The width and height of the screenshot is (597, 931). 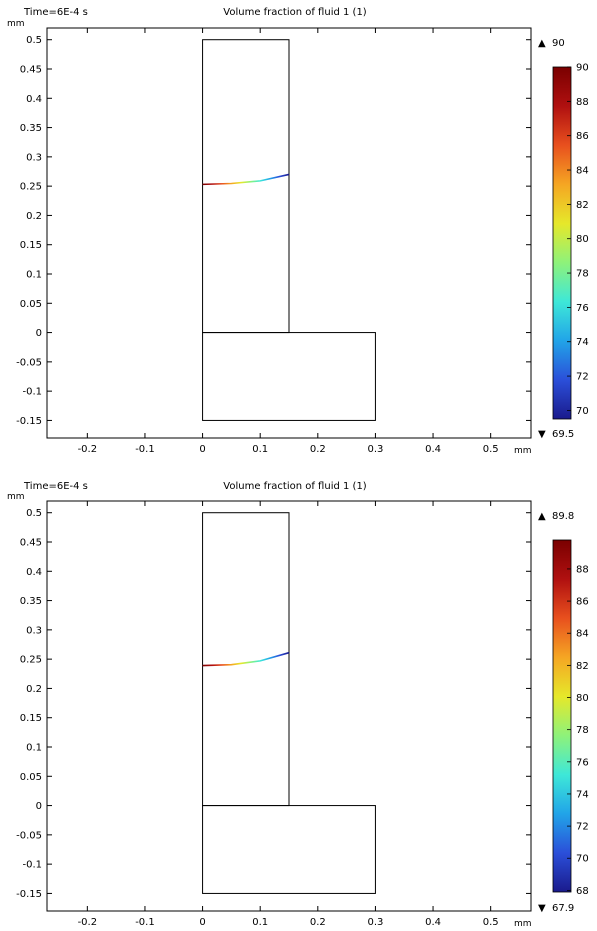 I want to click on colorbar-tick-label: 68, so click(x=582, y=891).